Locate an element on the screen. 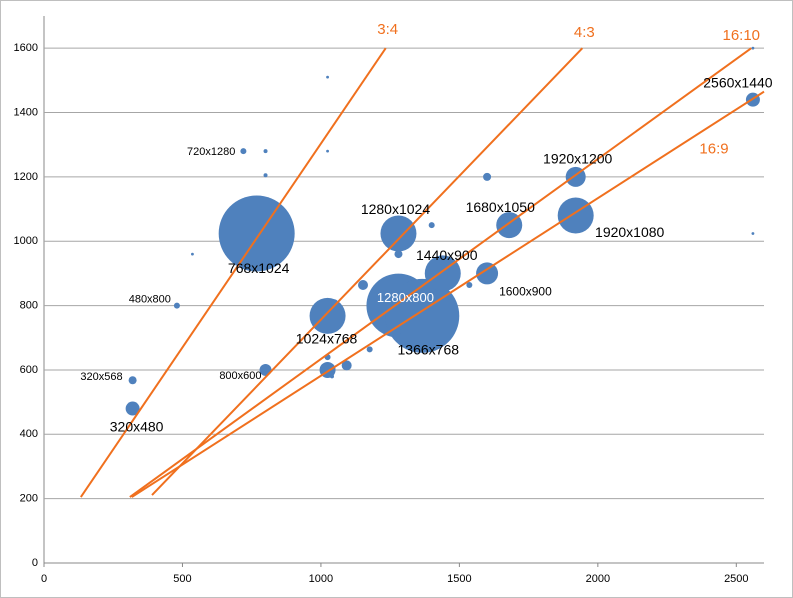  data-label: 1920x1200 is located at coordinates (578, 159).